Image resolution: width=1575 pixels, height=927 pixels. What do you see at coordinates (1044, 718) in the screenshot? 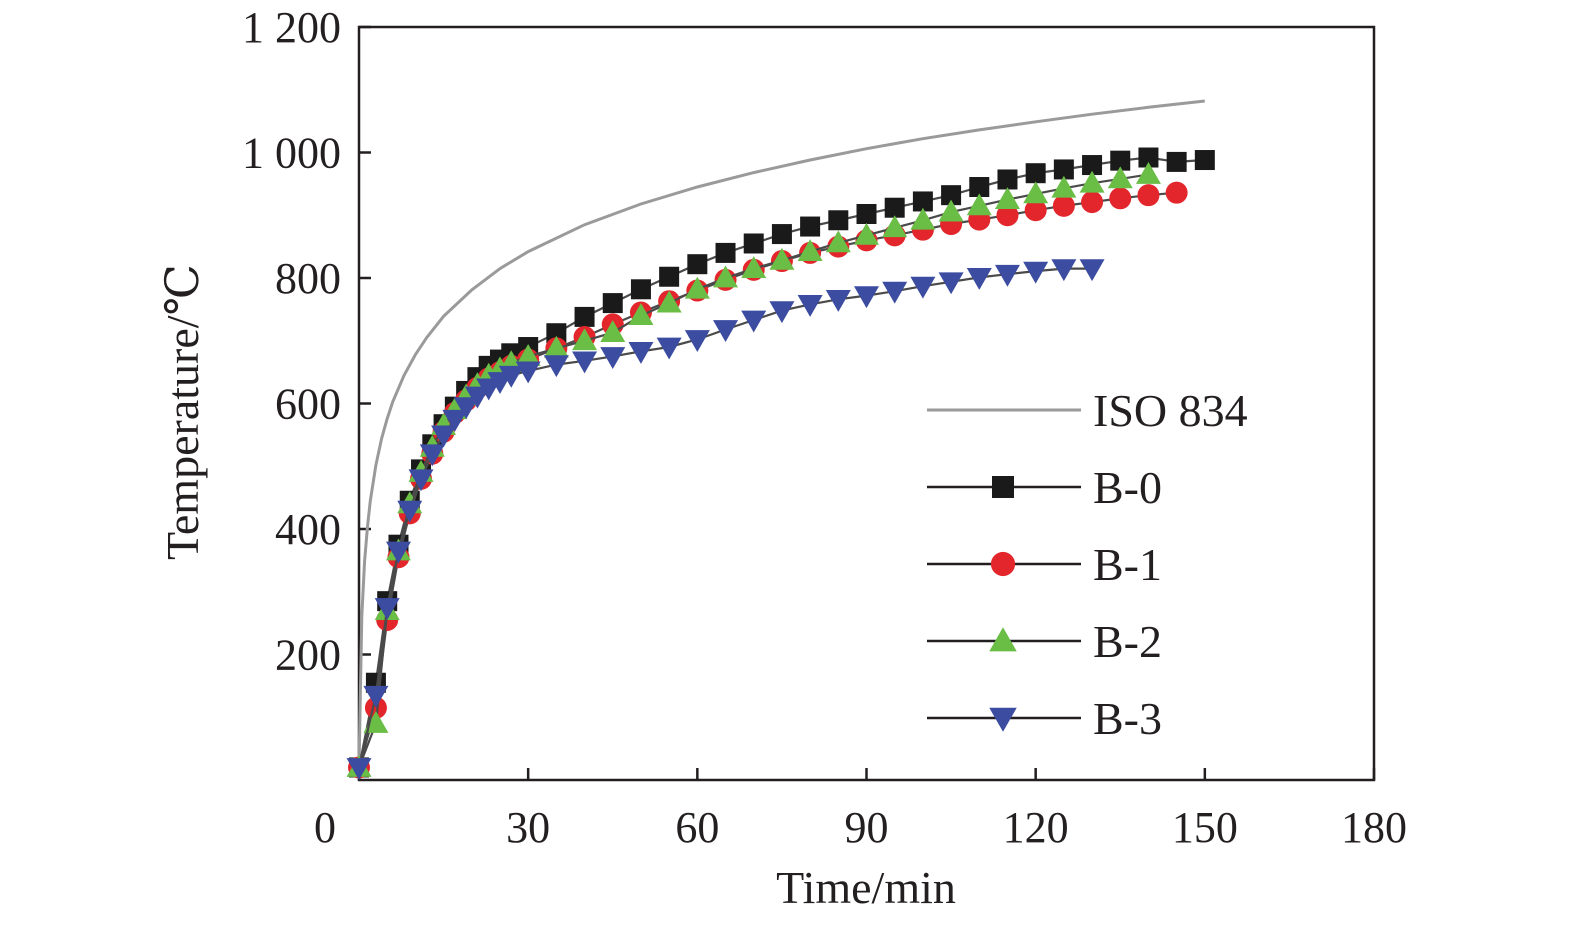
I see `legend-item: B-3` at bounding box center [1044, 718].